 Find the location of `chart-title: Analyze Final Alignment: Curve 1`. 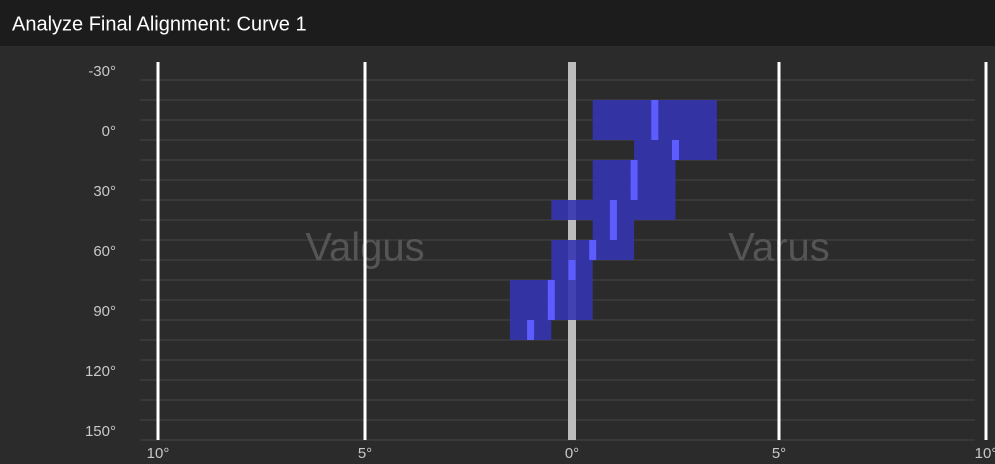

chart-title: Analyze Final Alignment: Curve 1 is located at coordinates (159, 24).